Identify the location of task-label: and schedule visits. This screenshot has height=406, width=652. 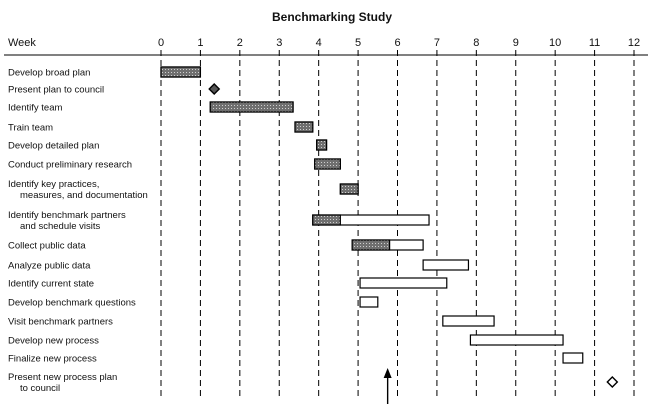
(60, 226).